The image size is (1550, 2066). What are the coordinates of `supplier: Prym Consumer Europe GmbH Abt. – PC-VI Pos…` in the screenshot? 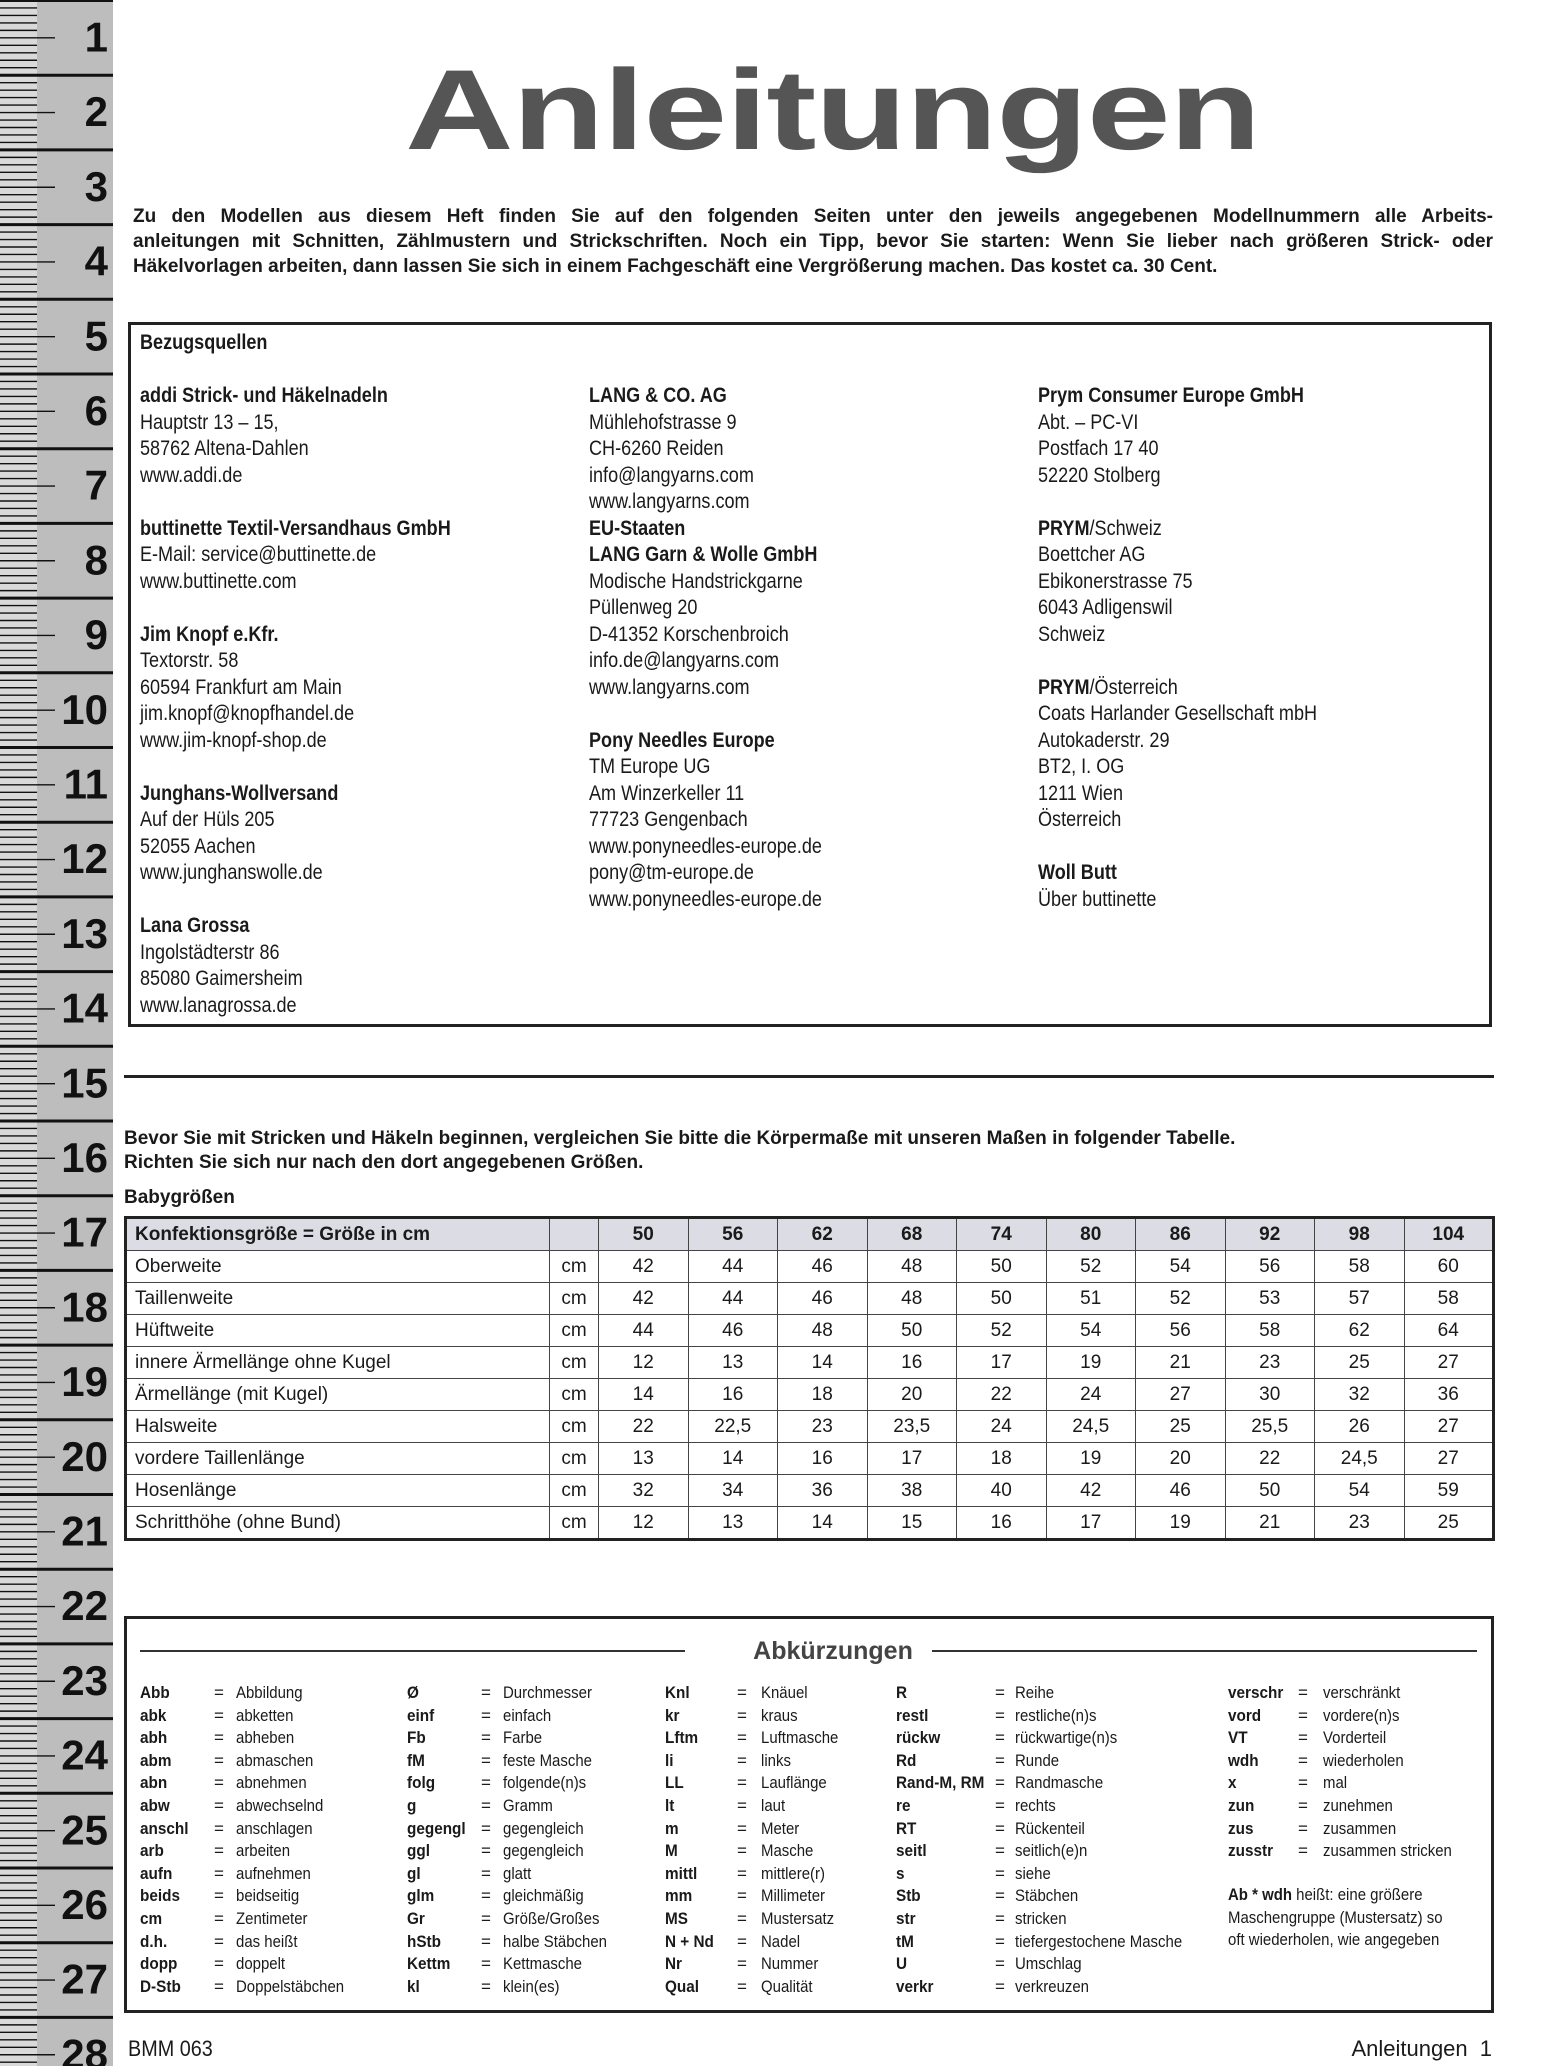 It's located at (1177, 436).